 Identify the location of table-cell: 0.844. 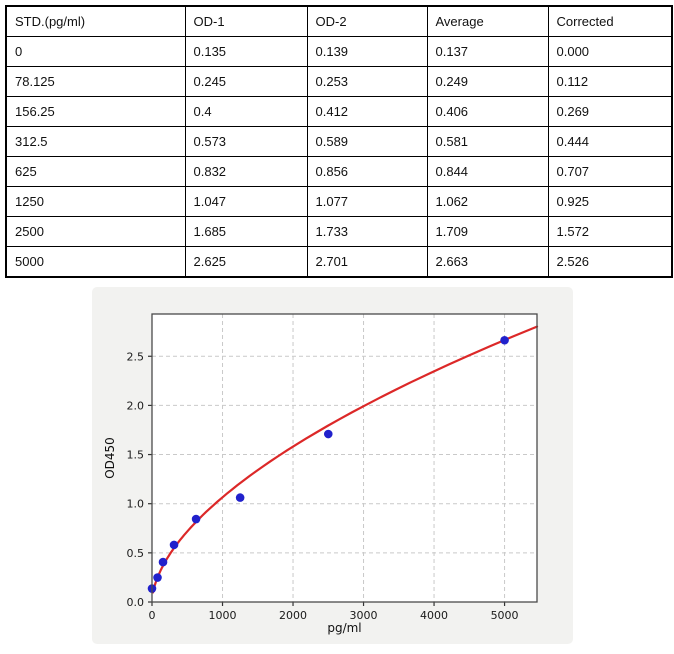
(487, 171).